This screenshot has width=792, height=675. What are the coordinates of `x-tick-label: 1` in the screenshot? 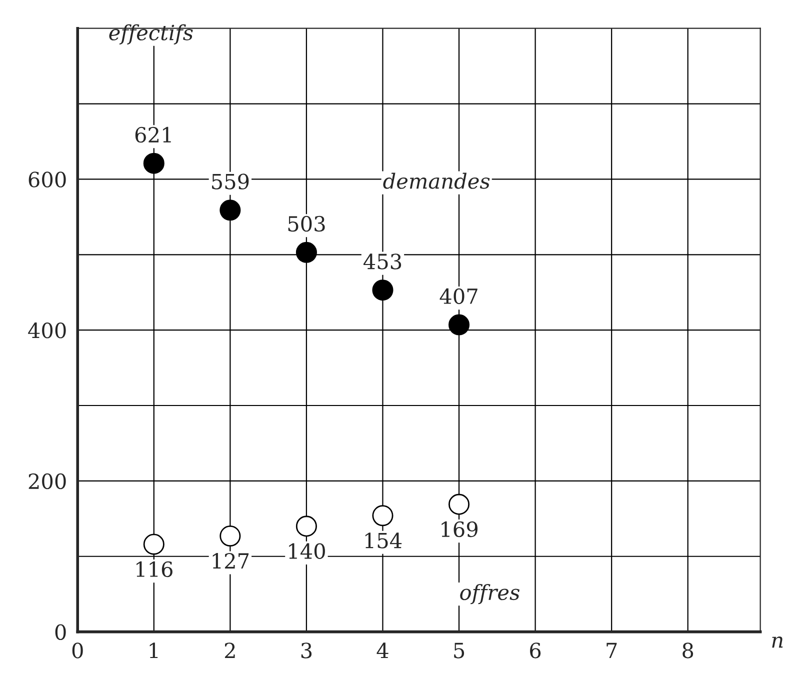 It's located at (154, 650).